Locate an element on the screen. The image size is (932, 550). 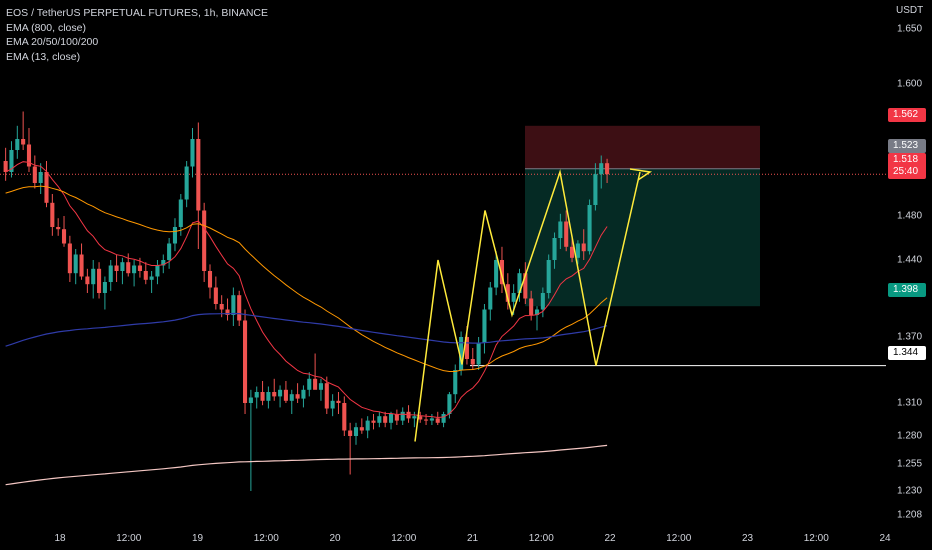
entry-price-tag: 1.523 is located at coordinates (907, 146).